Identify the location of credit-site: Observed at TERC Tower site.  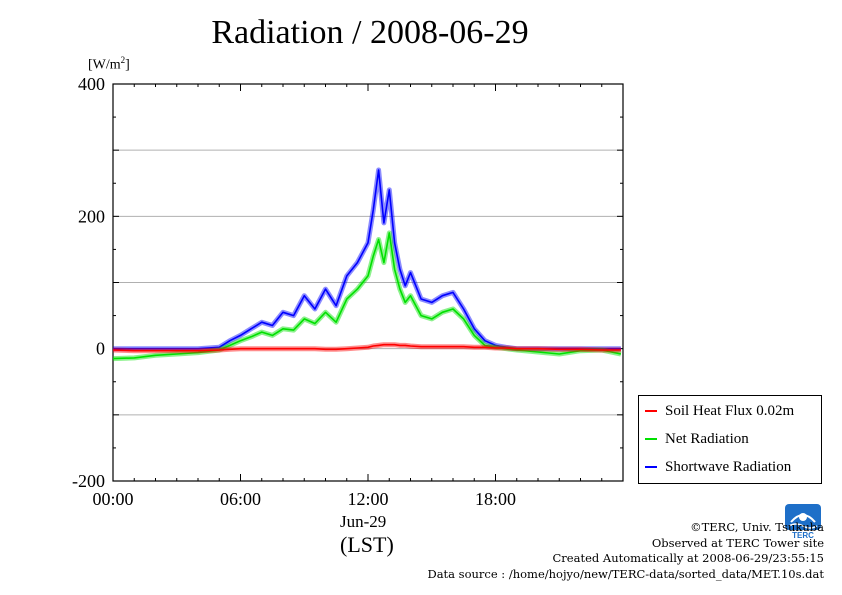
(737, 542).